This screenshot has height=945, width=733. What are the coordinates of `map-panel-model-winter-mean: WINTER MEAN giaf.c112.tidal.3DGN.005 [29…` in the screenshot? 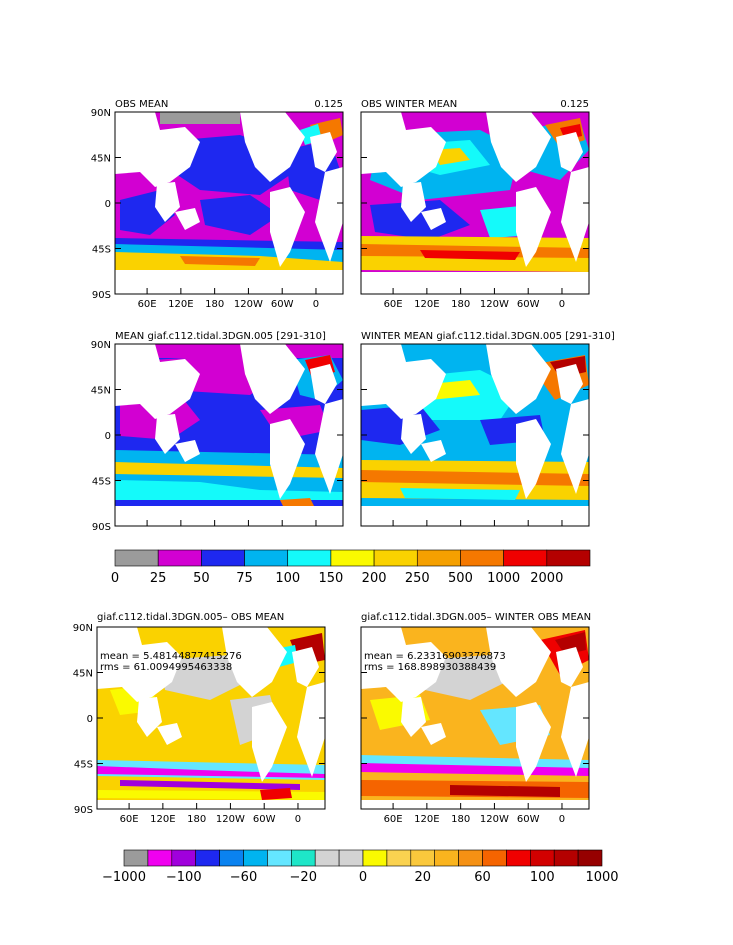 It's located at (487, 429).